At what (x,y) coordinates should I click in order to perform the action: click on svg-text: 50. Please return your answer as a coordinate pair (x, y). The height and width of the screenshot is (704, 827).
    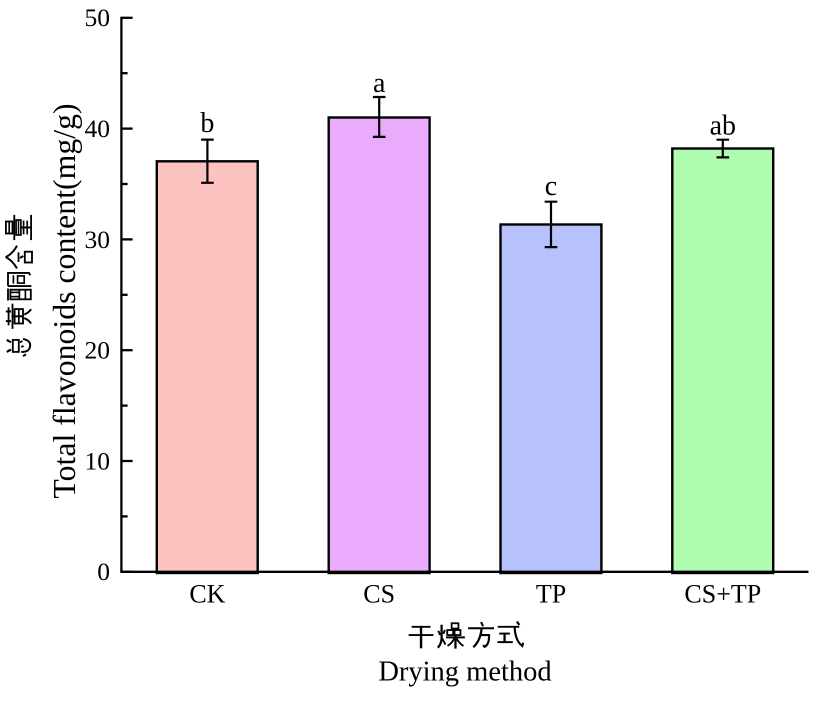
    Looking at the image, I should click on (98, 17).